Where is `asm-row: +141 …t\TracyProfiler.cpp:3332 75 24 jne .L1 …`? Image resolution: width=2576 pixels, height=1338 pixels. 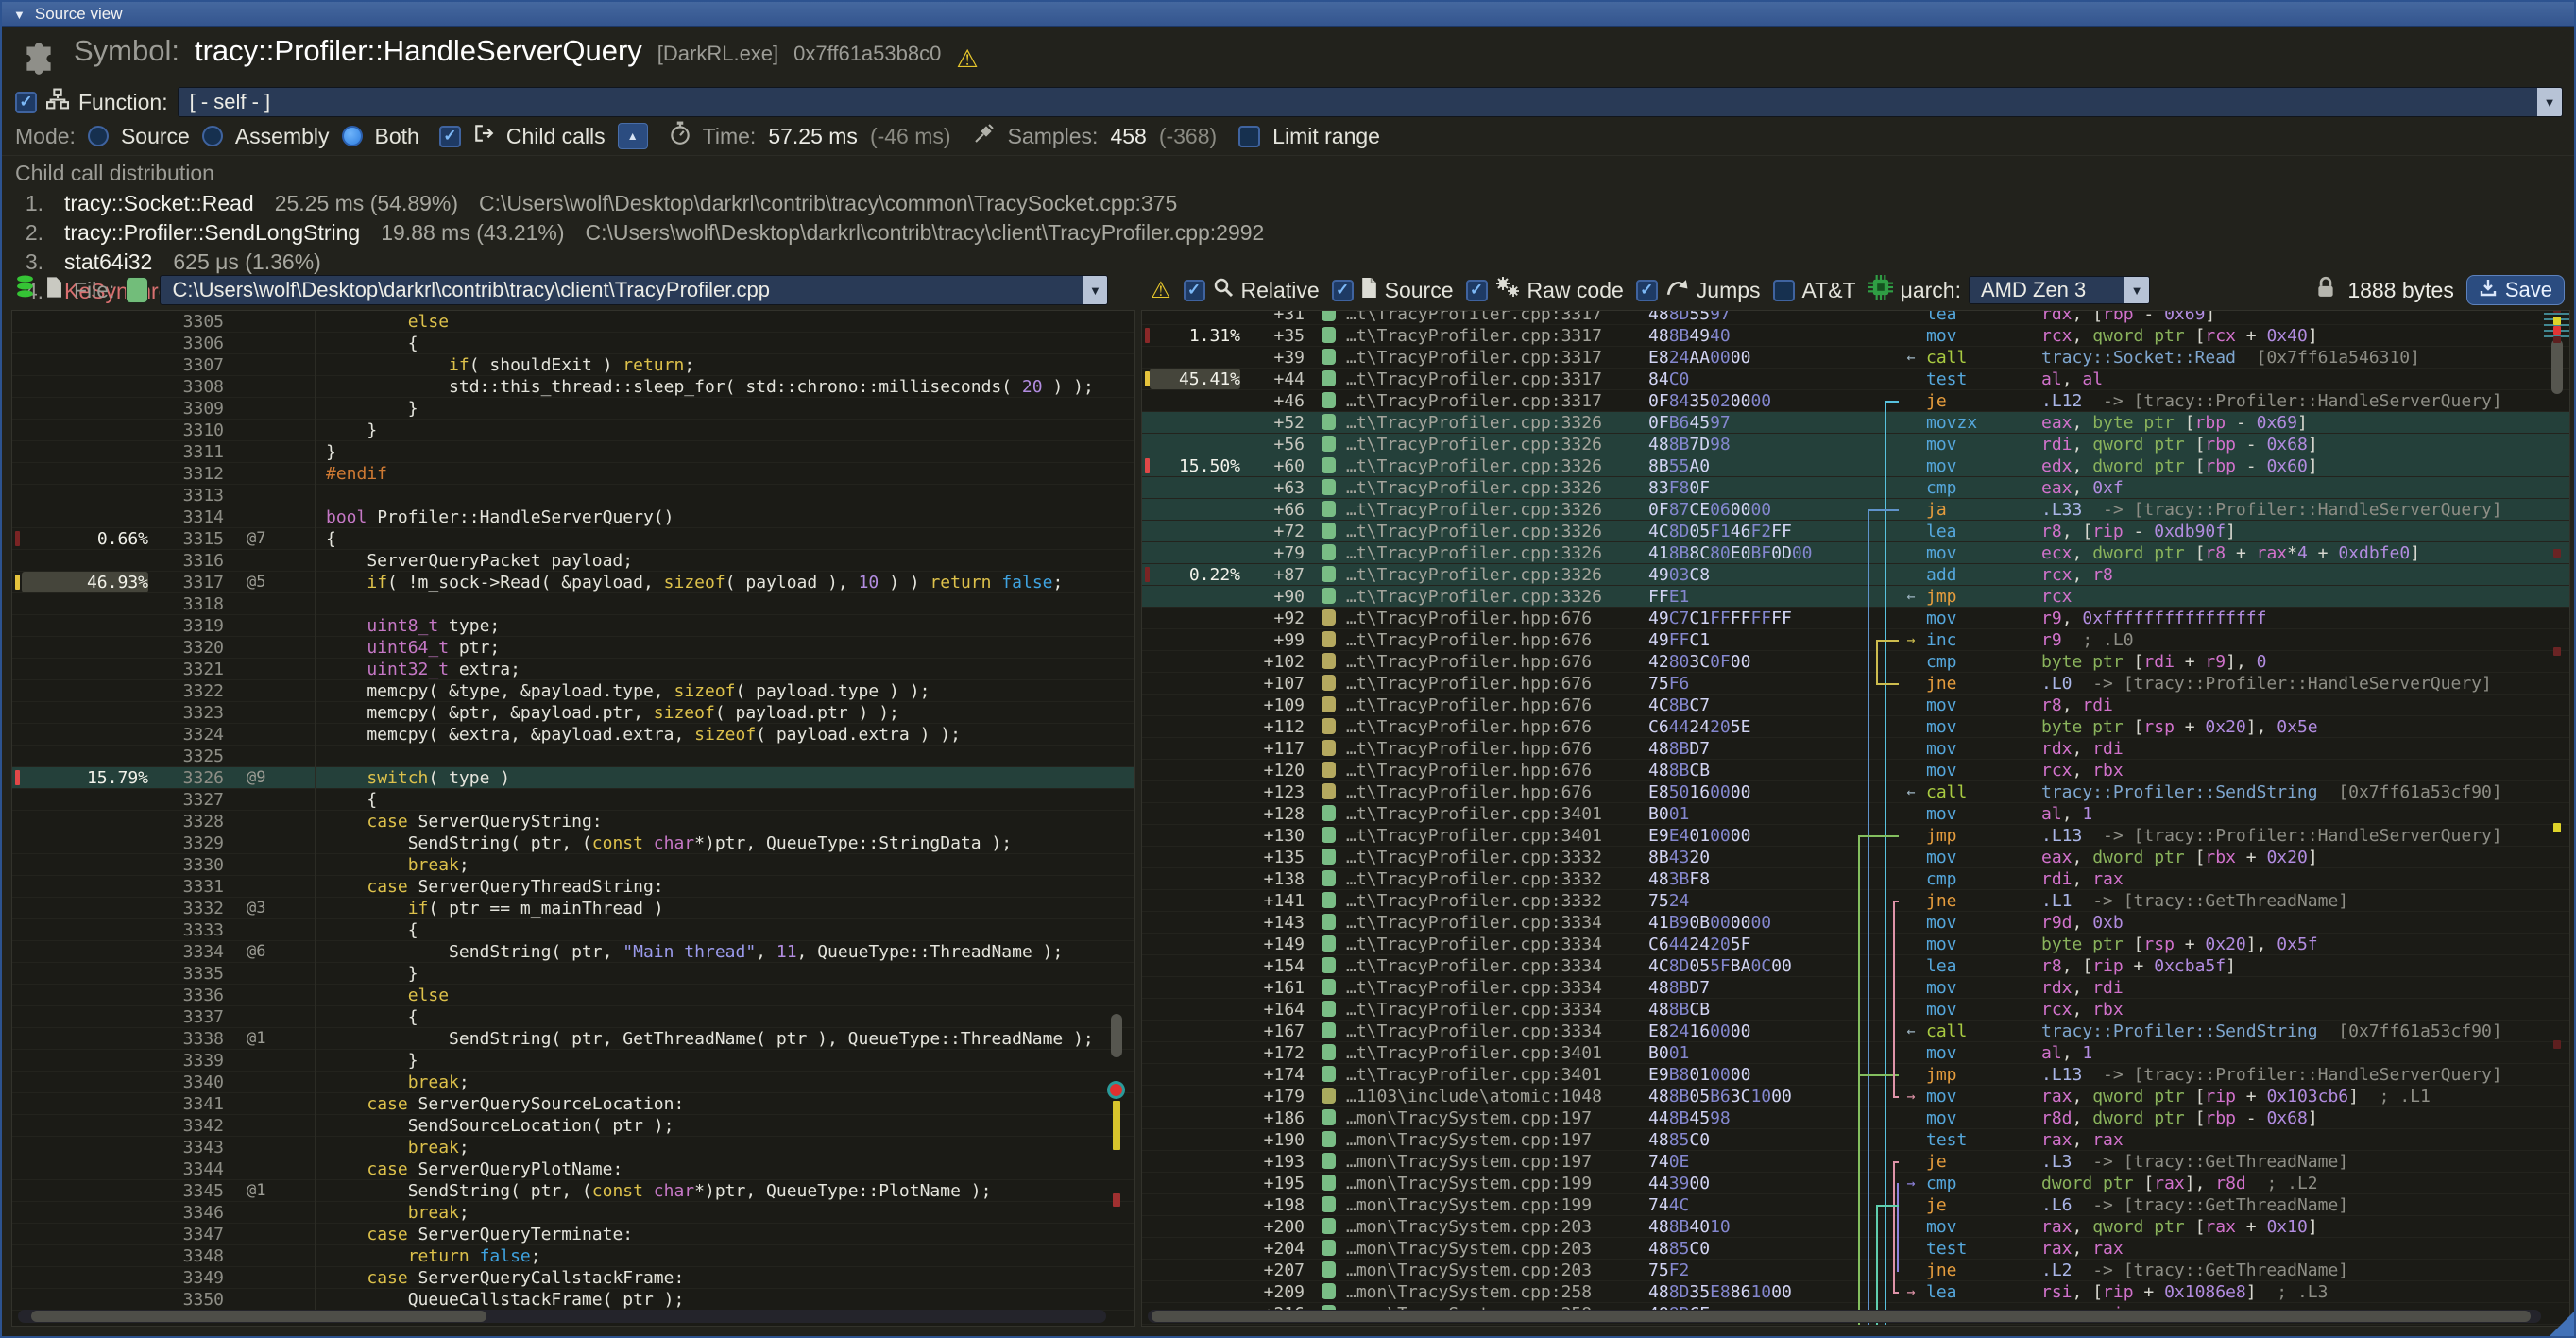
asm-row: +141 …t\TracyProfiler.cpp:3332 75 24 jne .L1 … is located at coordinates (1856, 901).